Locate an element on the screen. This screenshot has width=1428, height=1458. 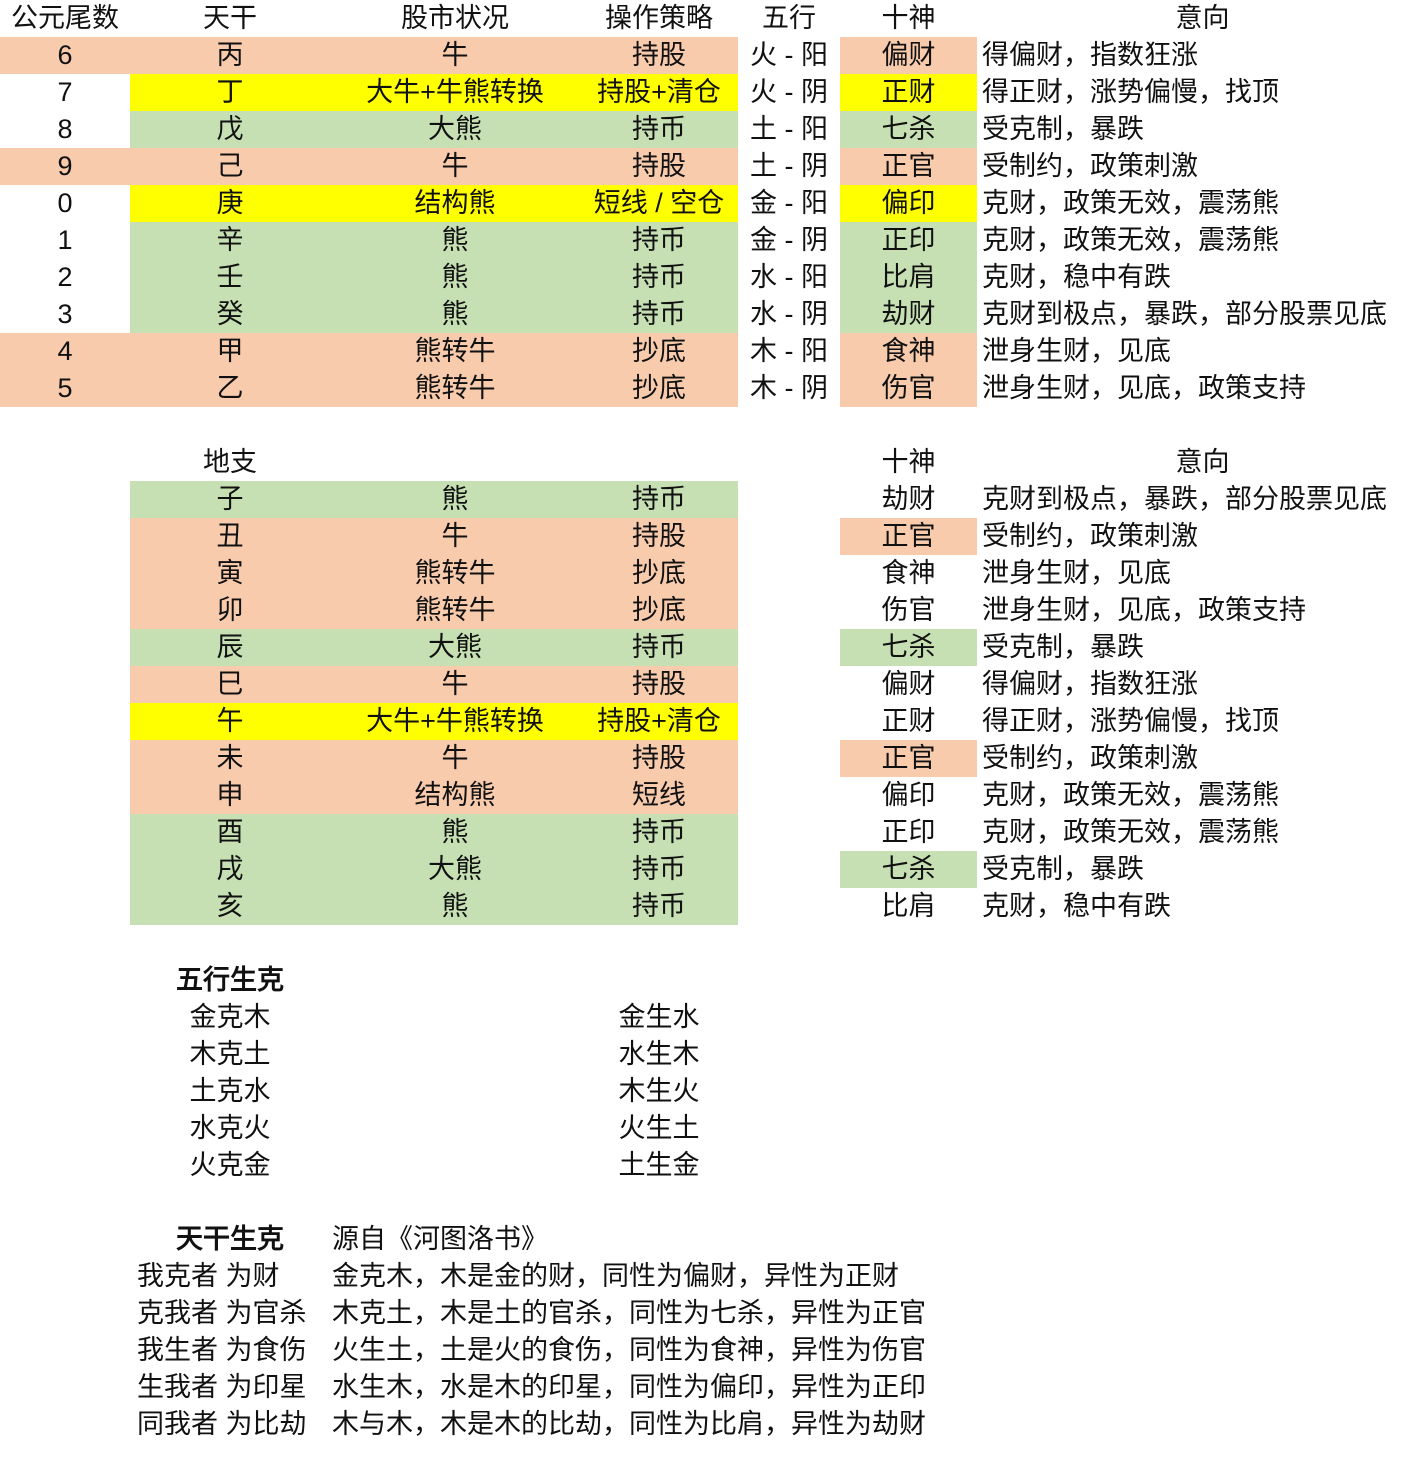
wuxing-cell: 金 - 阴 is located at coordinates (789, 240).